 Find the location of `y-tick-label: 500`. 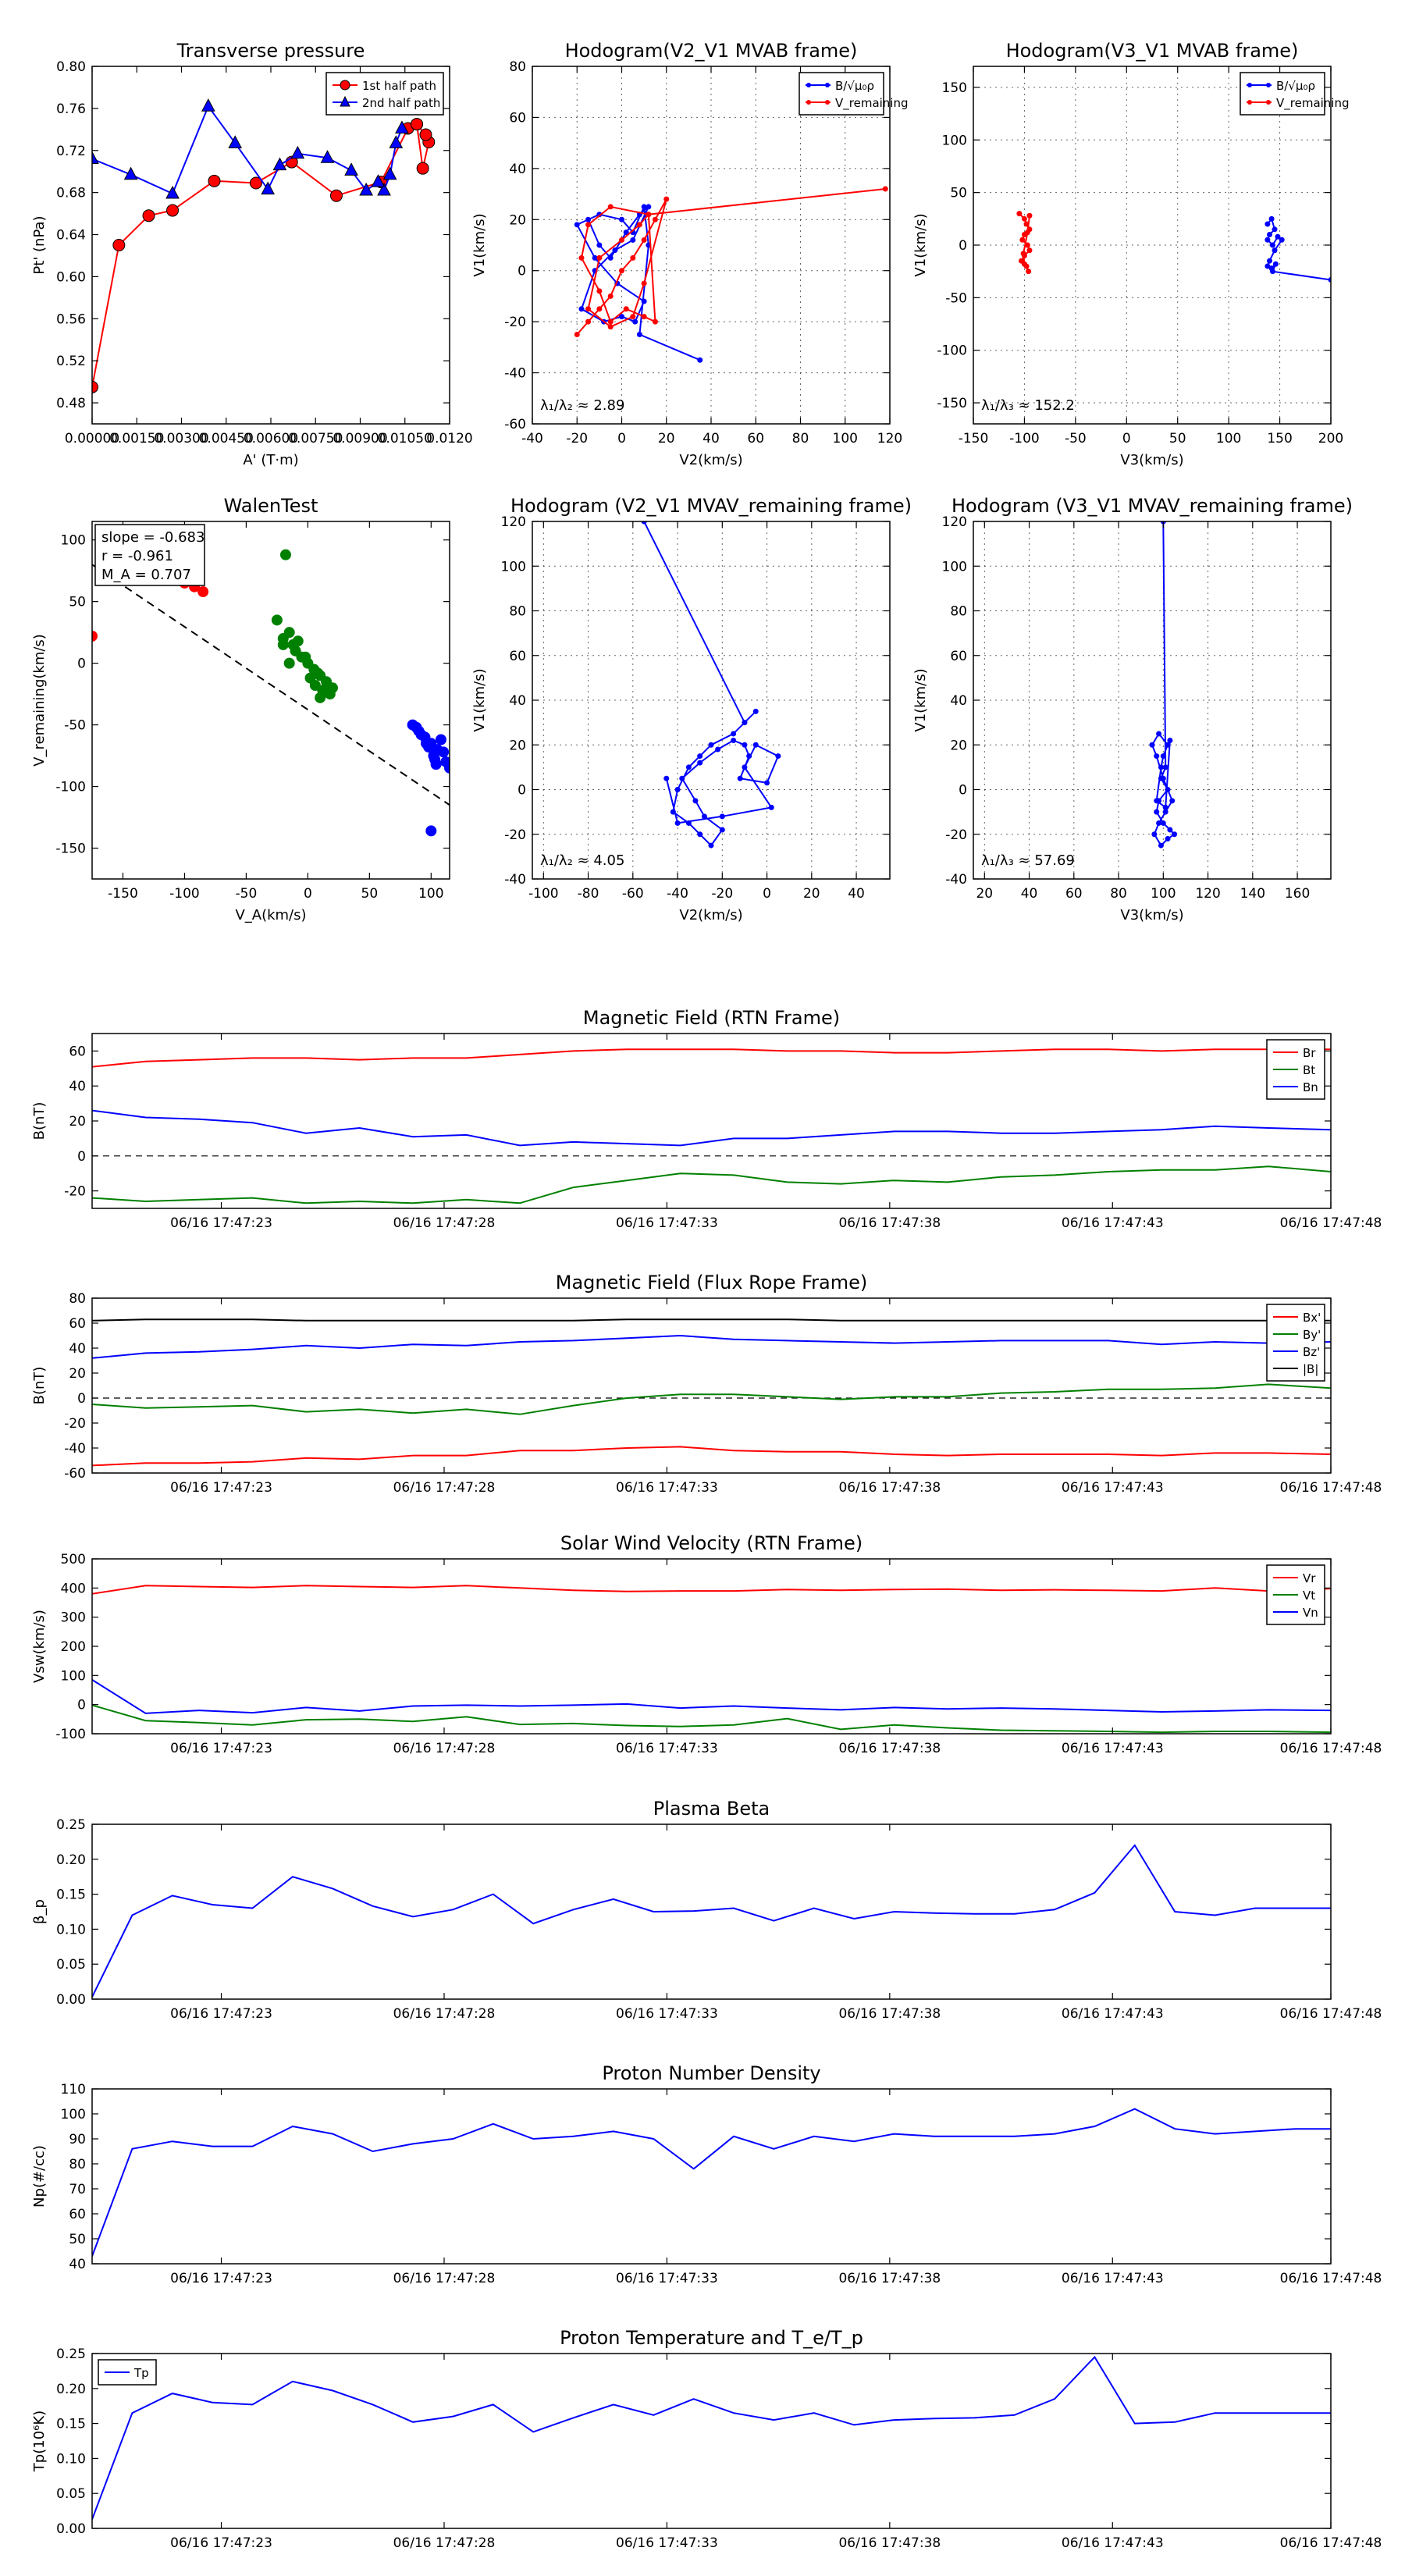

y-tick-label: 500 is located at coordinates (73, 1559).